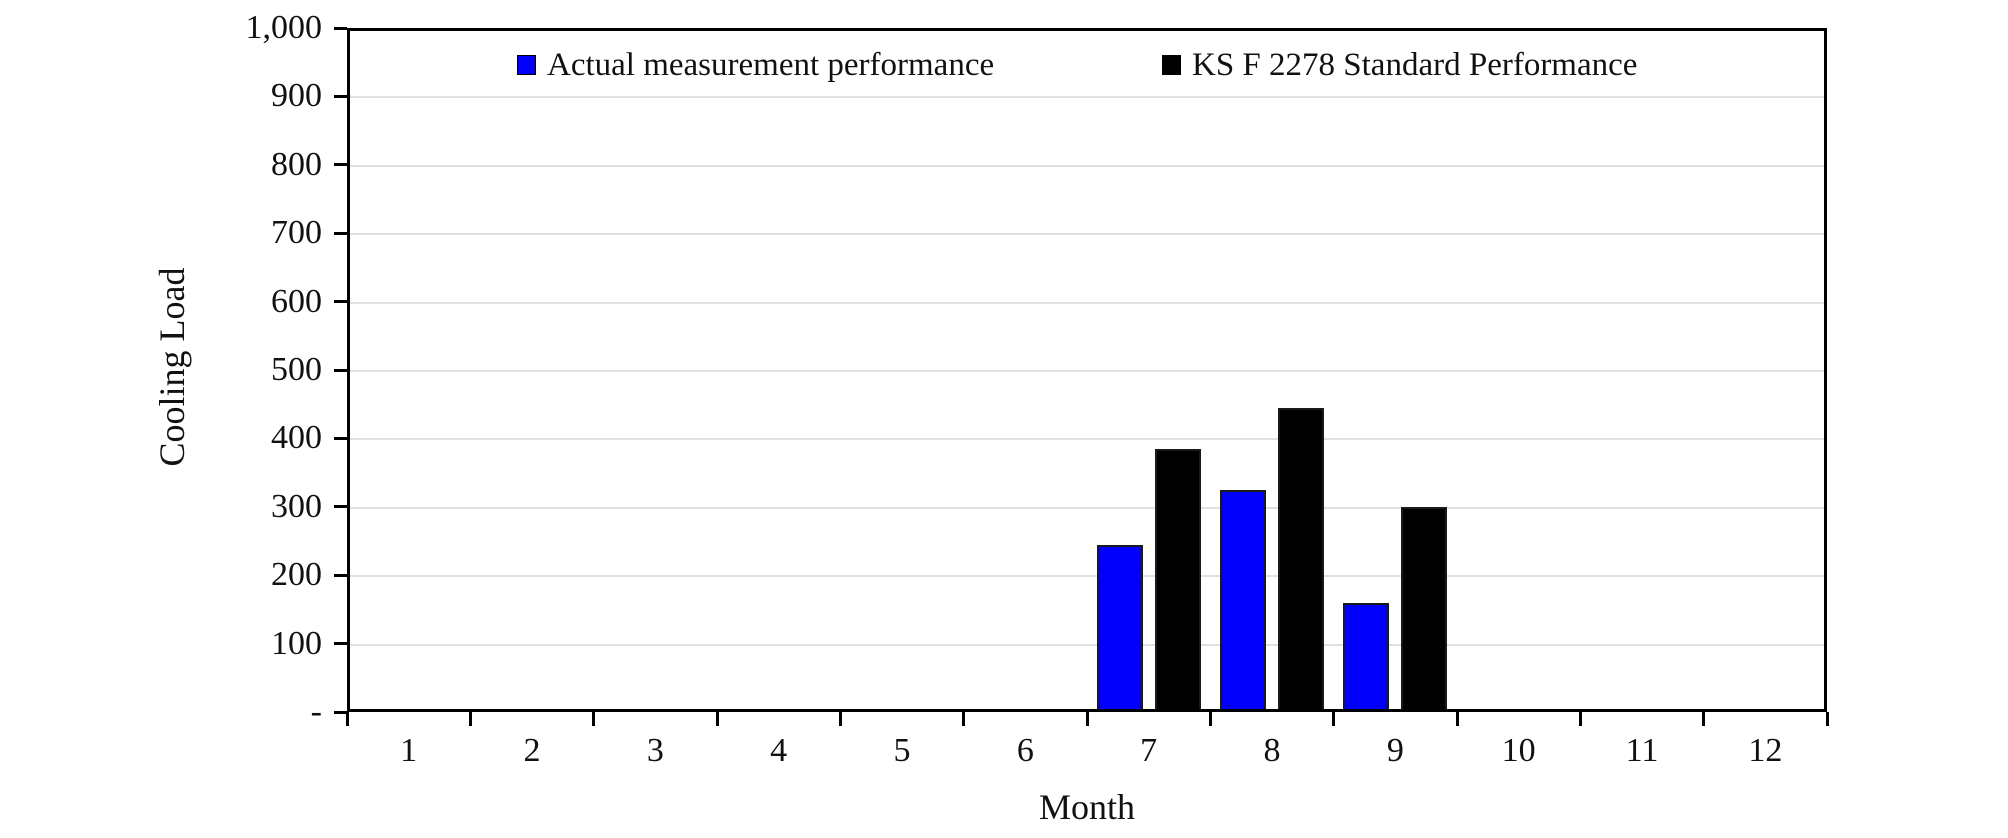 Image resolution: width=2008 pixels, height=838 pixels. I want to click on y-tick-label-900: 900, so click(296, 96).